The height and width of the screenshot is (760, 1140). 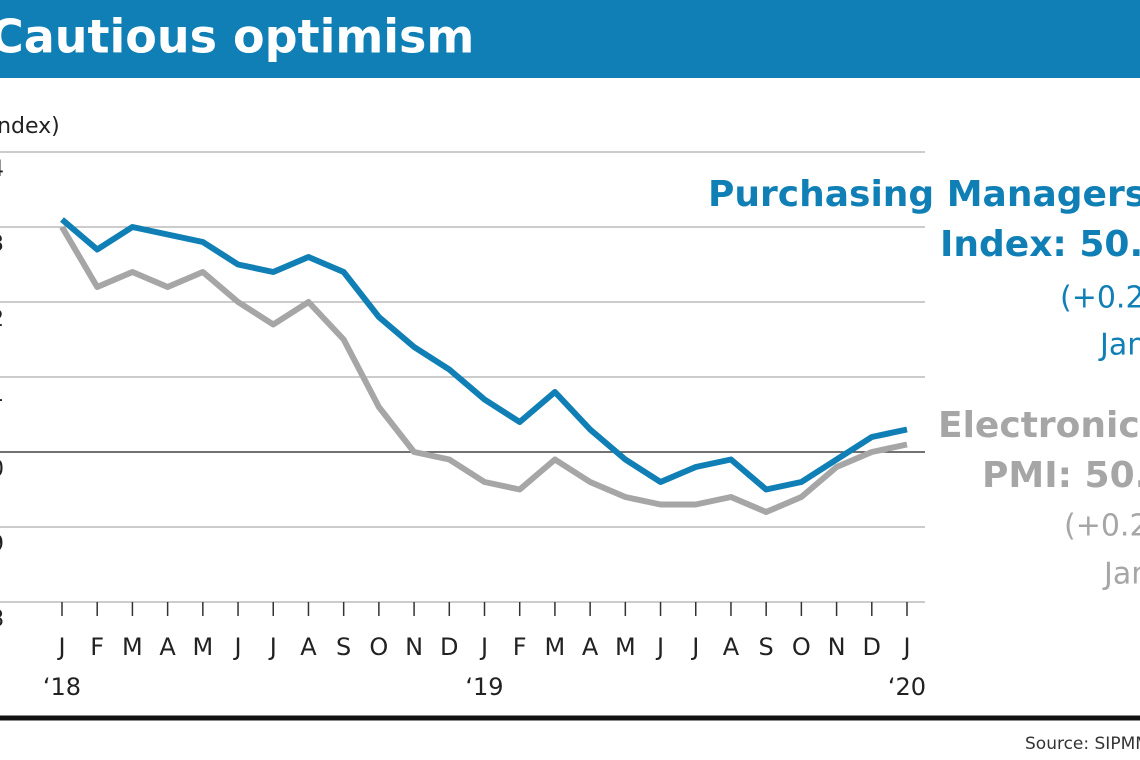 What do you see at coordinates (1039, 425) in the screenshot?
I see `series-annotation: Electronics` at bounding box center [1039, 425].